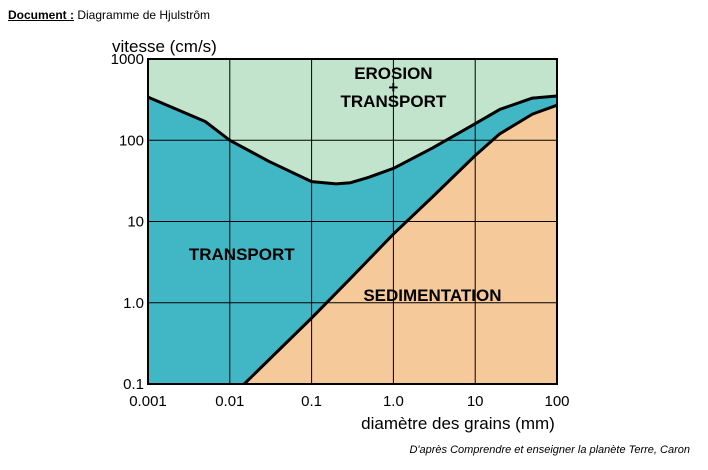  Describe the element at coordinates (475, 401) in the screenshot. I see `x-tick-label: 10` at that location.